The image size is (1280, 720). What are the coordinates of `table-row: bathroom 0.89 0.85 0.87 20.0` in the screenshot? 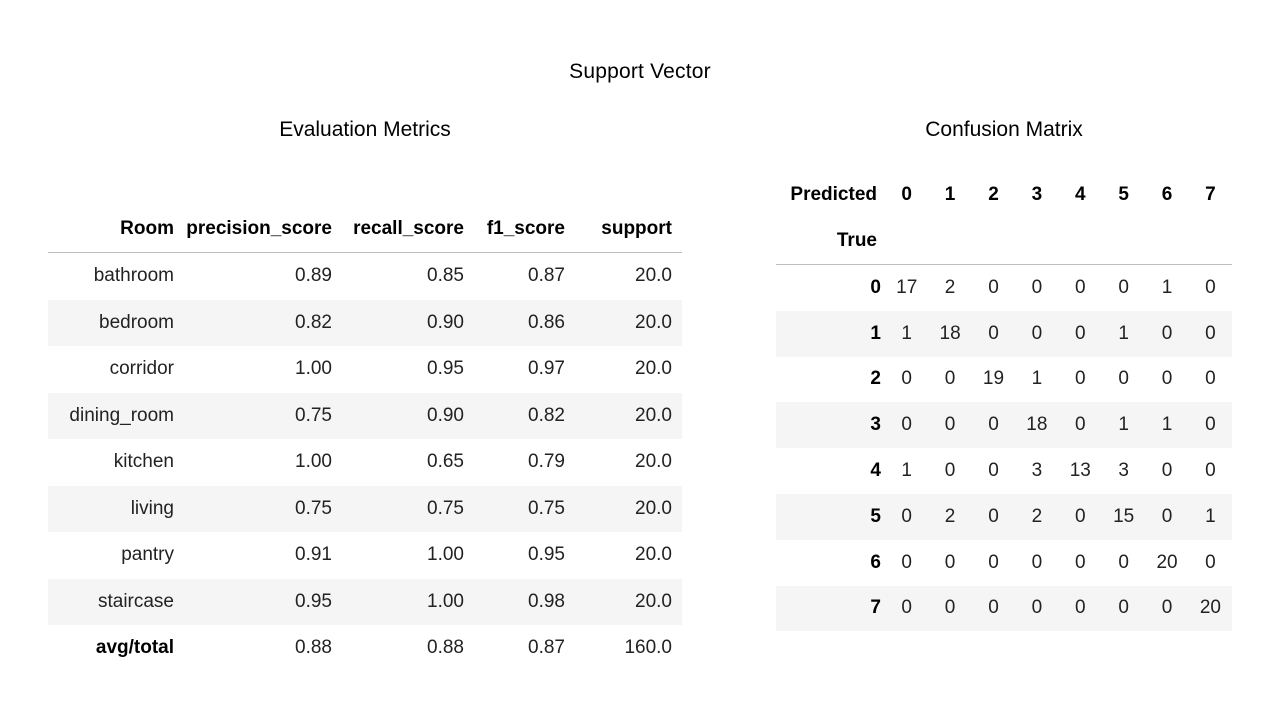 It's located at (365, 276).